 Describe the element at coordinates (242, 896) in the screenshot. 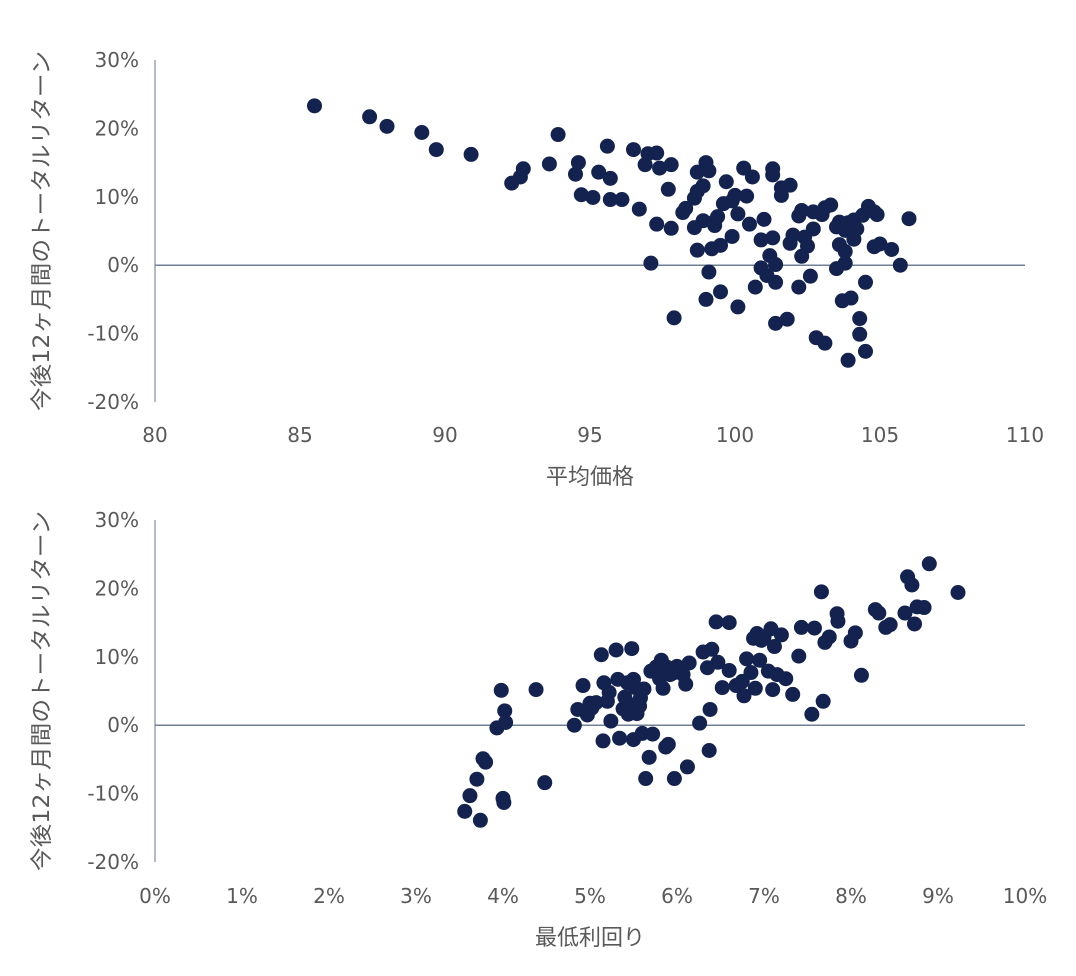

I see `x-tick-label: 1%` at that location.